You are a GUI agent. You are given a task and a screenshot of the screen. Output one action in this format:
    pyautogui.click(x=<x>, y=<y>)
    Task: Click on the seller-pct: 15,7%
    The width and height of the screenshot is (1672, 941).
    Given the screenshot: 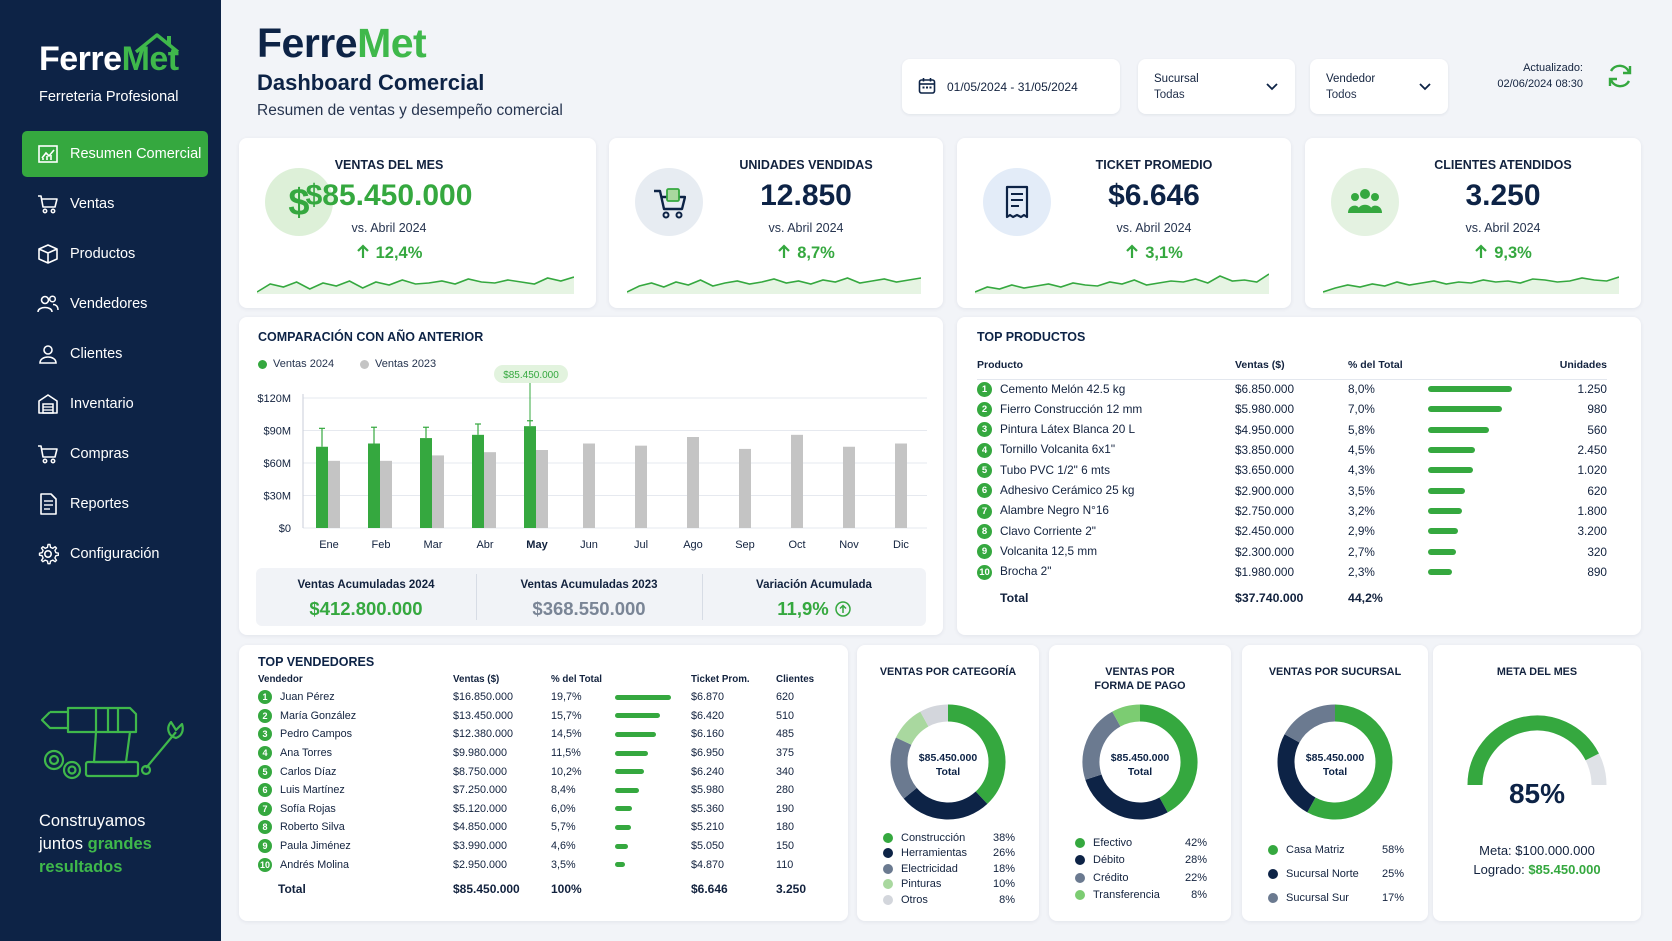 What is the action you would take?
    pyautogui.click(x=566, y=715)
    